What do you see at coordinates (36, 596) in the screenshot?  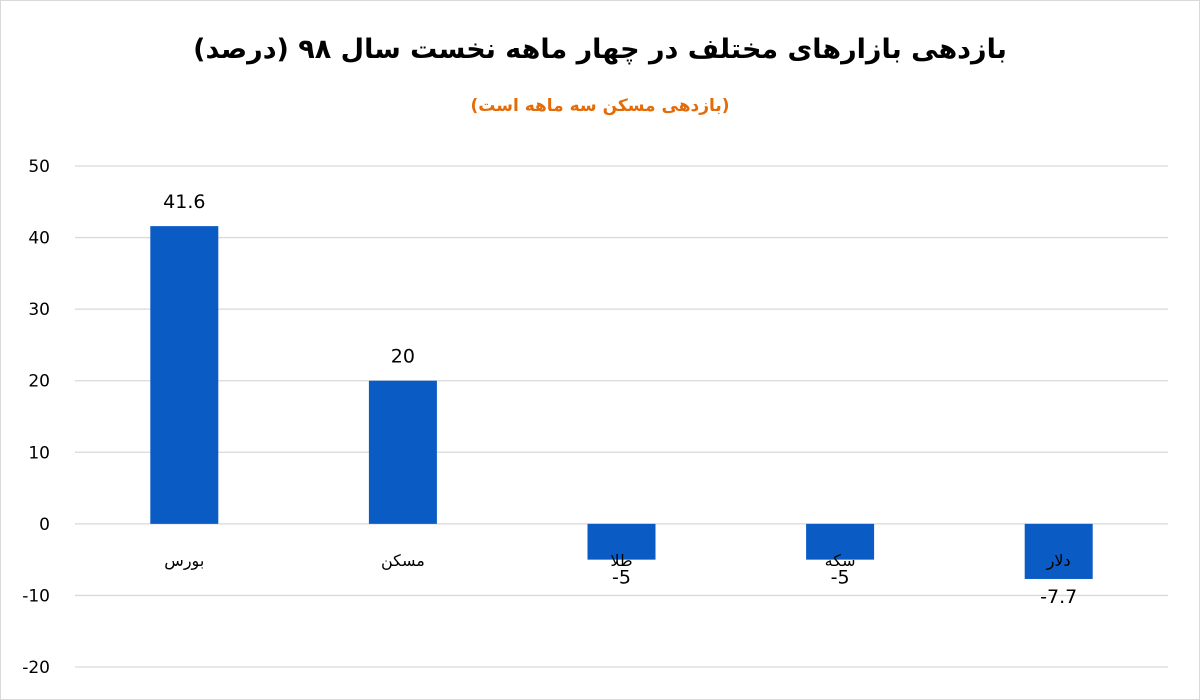 I see `y-tick-label: -10` at bounding box center [36, 596].